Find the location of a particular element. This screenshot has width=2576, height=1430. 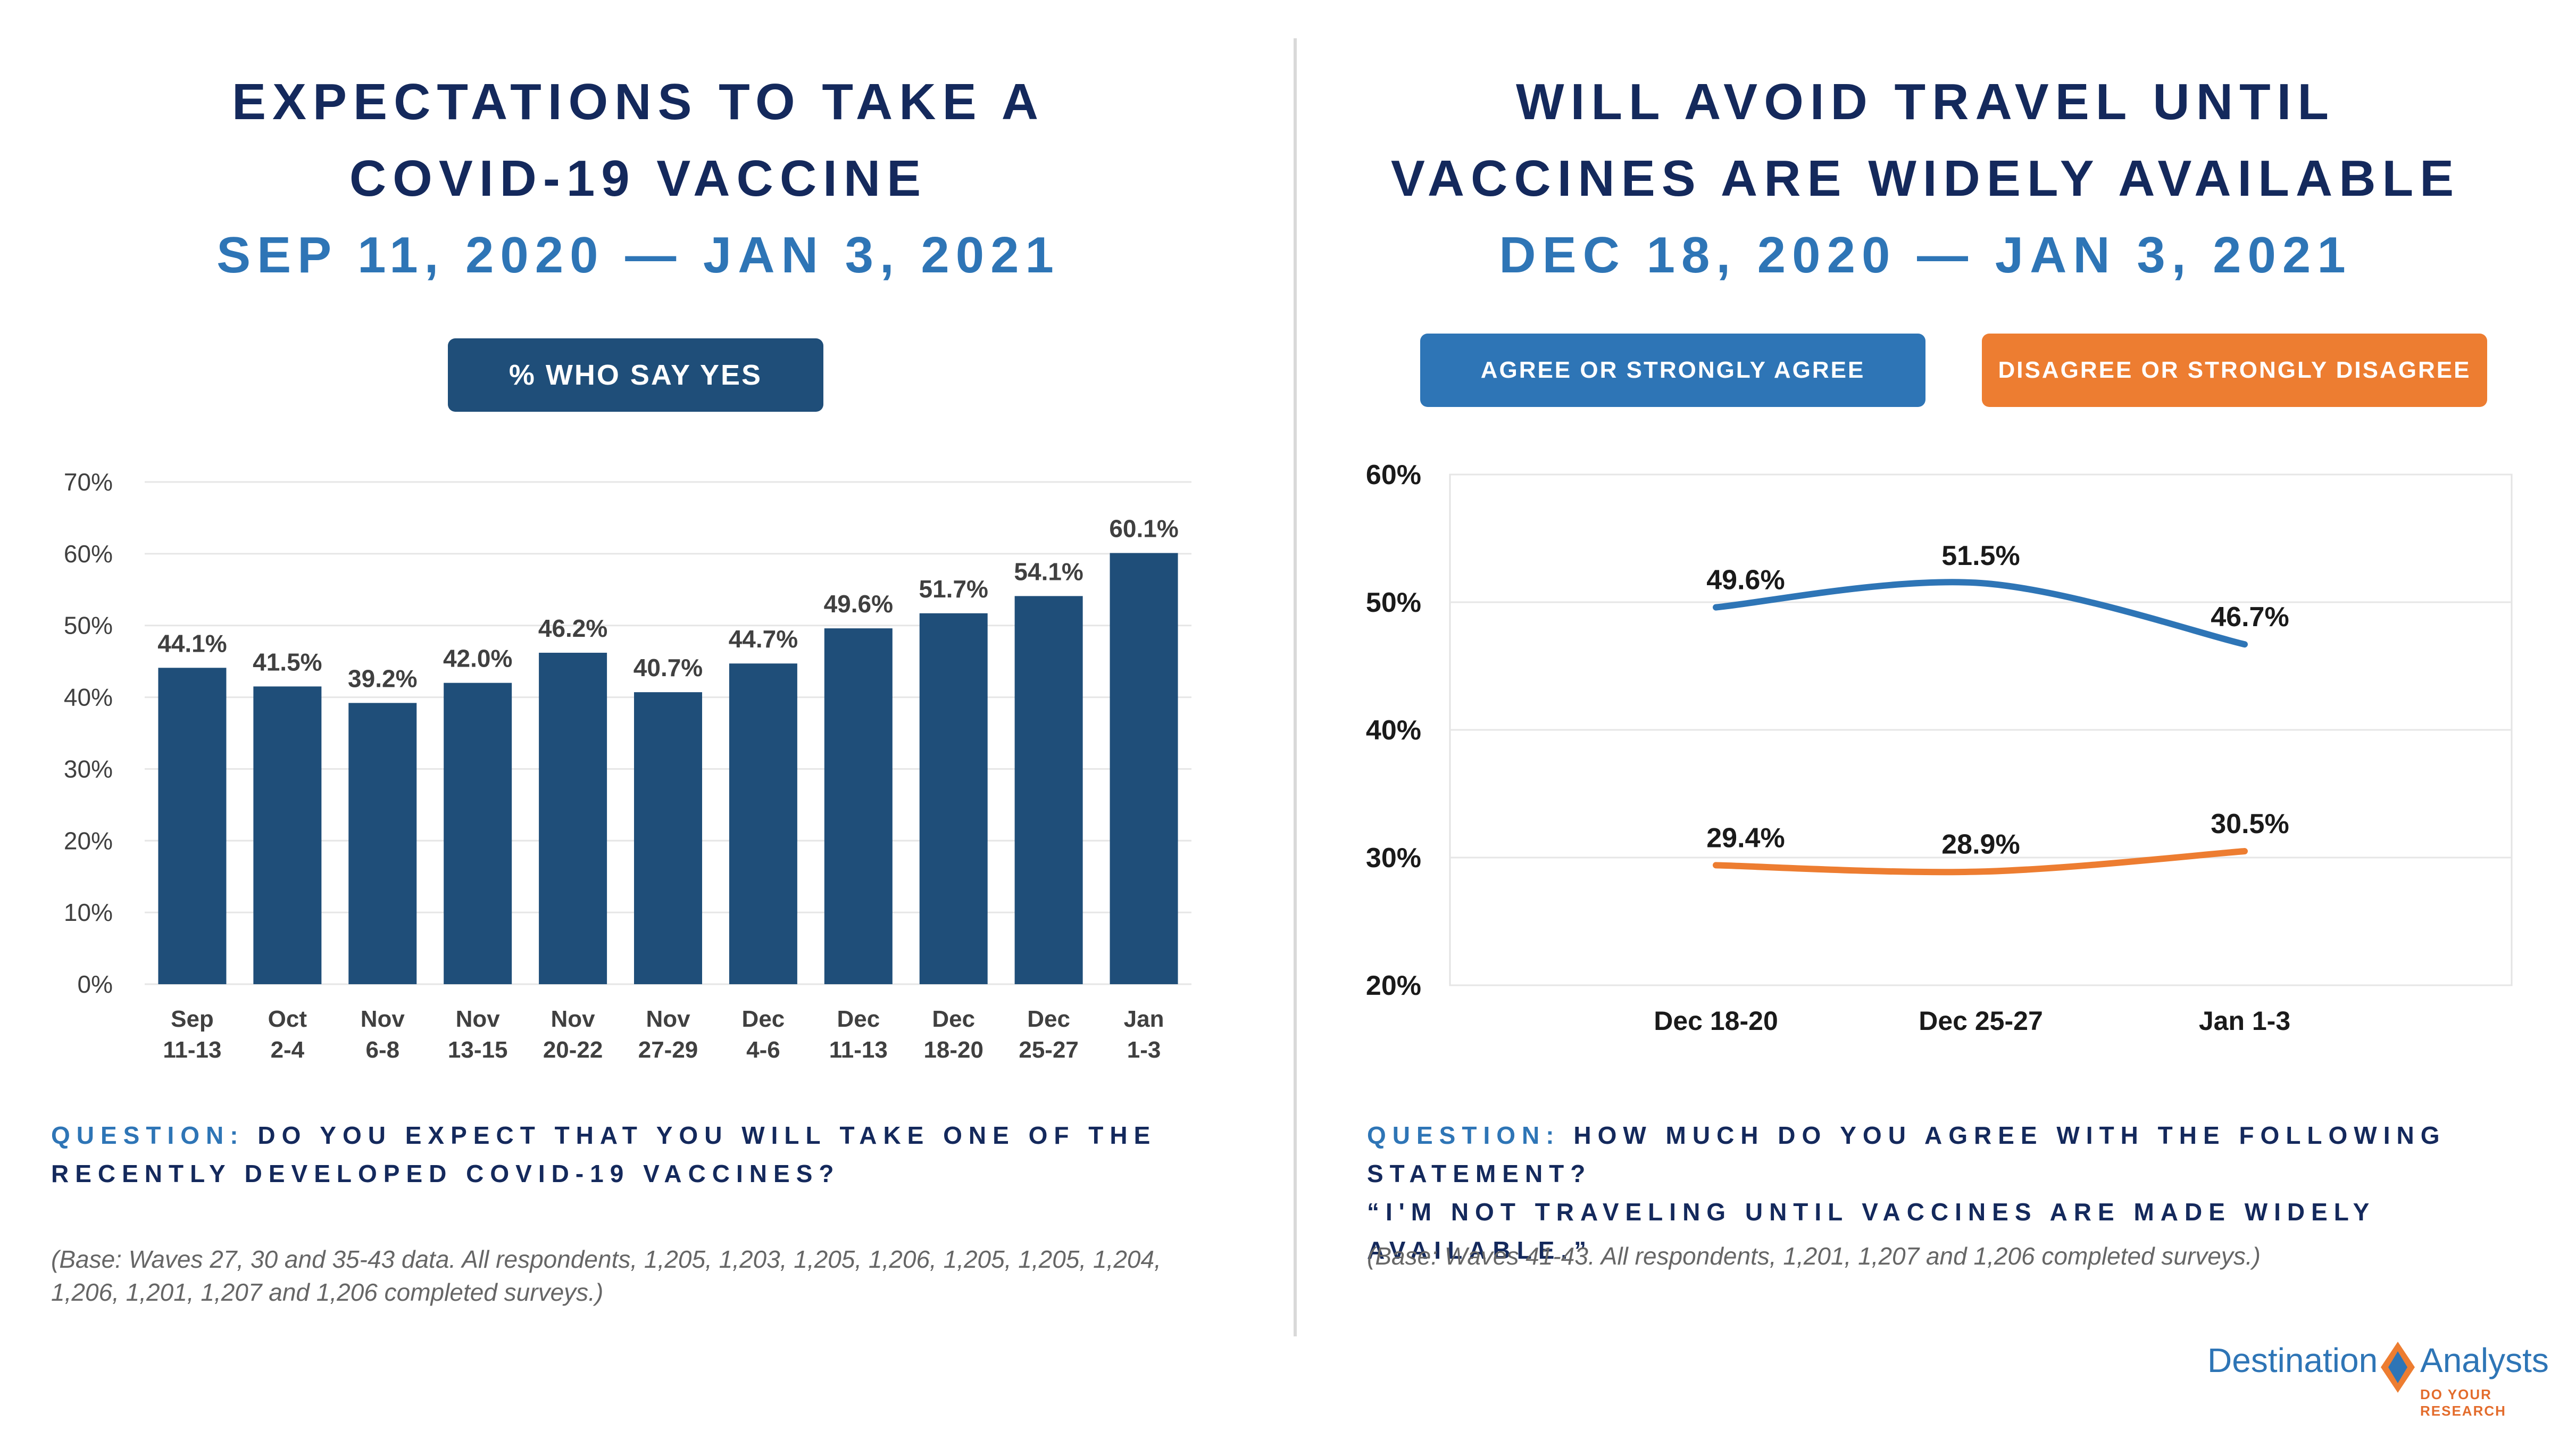

disagree-data-label: 28.9% is located at coordinates (1981, 845).